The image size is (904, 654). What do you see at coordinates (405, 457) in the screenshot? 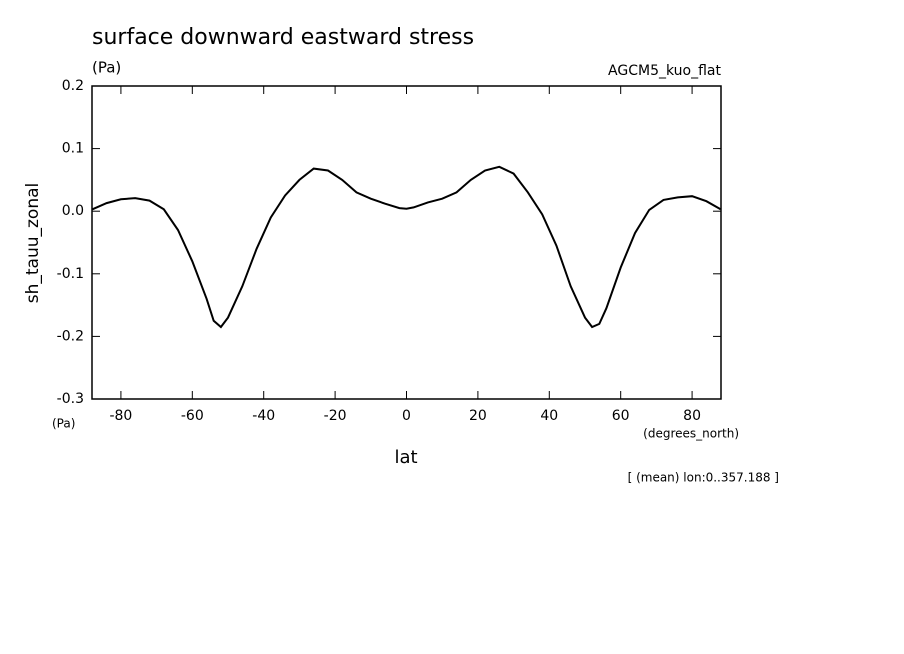
I see `x-axis-label: lat` at bounding box center [405, 457].